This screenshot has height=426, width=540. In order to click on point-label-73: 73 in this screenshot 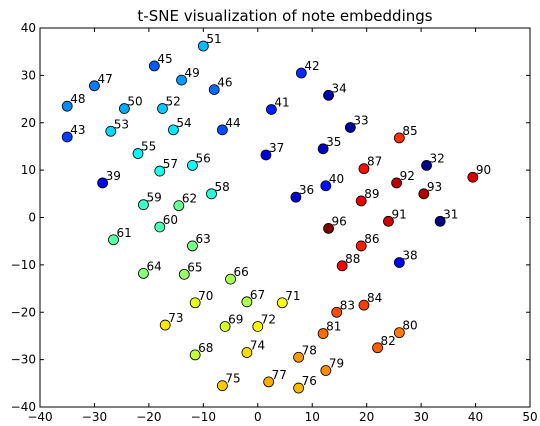, I will do `click(175, 318)`.